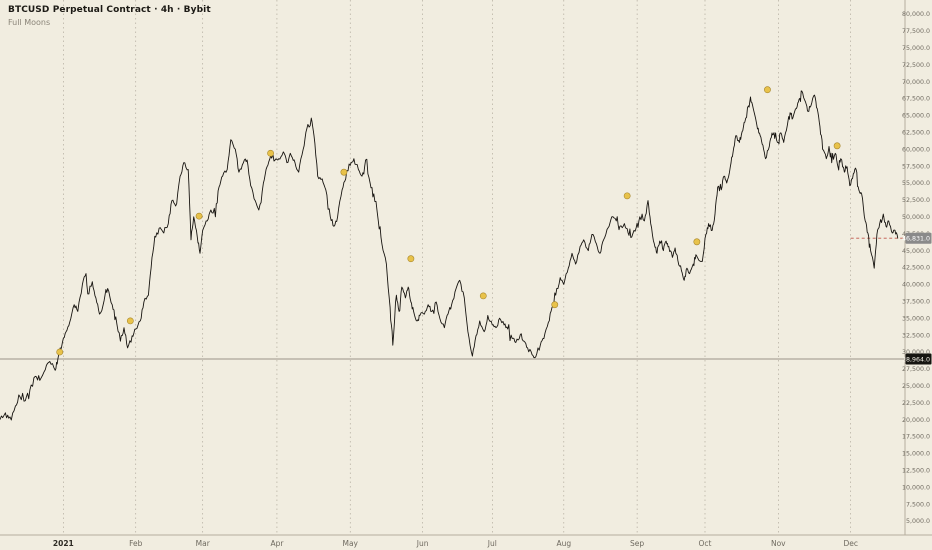 The image size is (932, 550). What do you see at coordinates (916, 369) in the screenshot?
I see `price-tick-label: 27,500.0` at bounding box center [916, 369].